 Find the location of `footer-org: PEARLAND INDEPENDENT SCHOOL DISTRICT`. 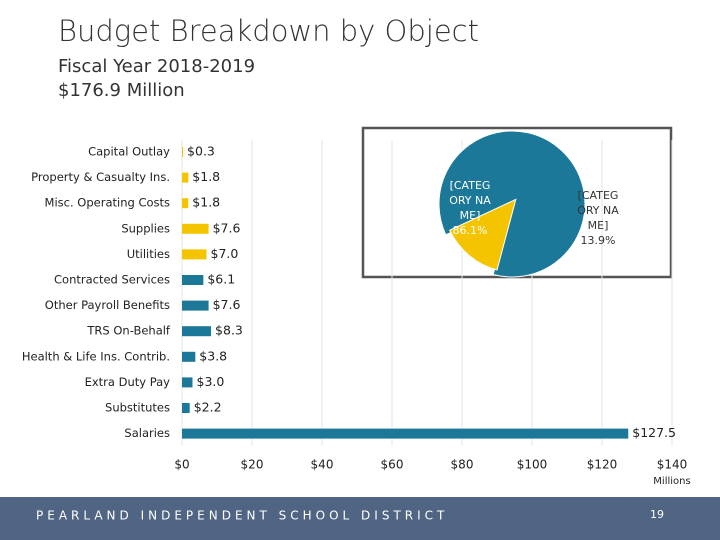

footer-org: PEARLAND INDEPENDENT SCHOOL DISTRICT is located at coordinates (242, 516).